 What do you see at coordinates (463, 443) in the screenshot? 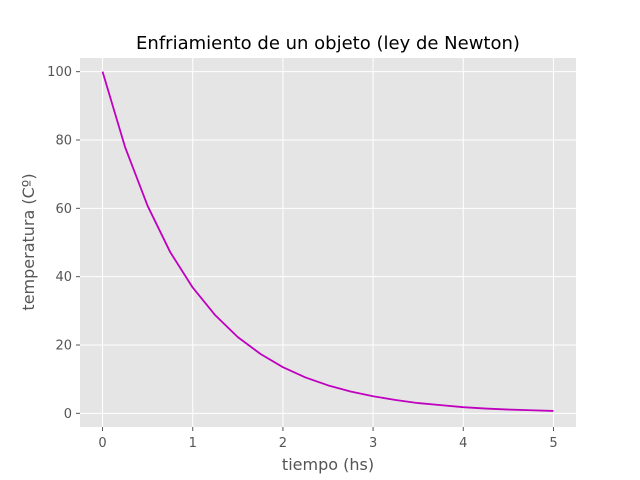
I see `x-tick-label: 4` at bounding box center [463, 443].